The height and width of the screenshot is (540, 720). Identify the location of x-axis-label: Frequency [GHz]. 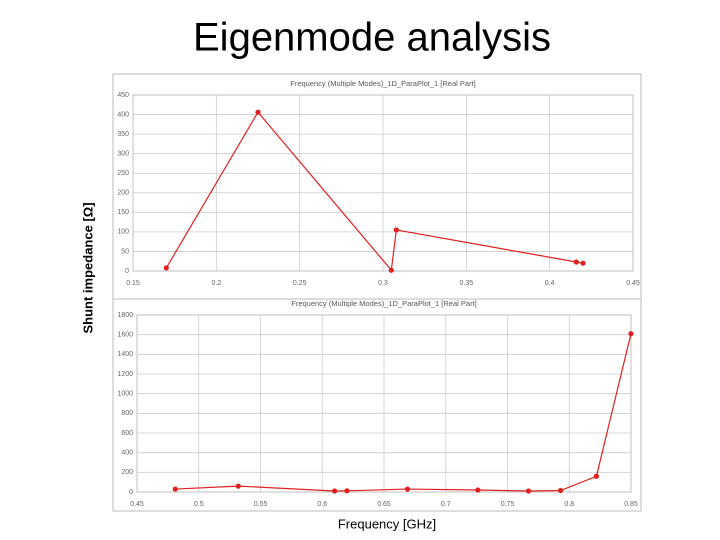
(387, 523).